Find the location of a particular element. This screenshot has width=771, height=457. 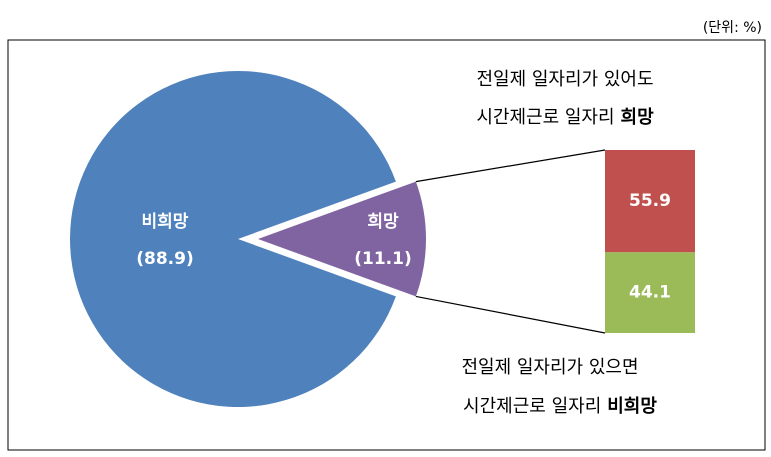

slice-label: 비희망 is located at coordinates (165, 222).